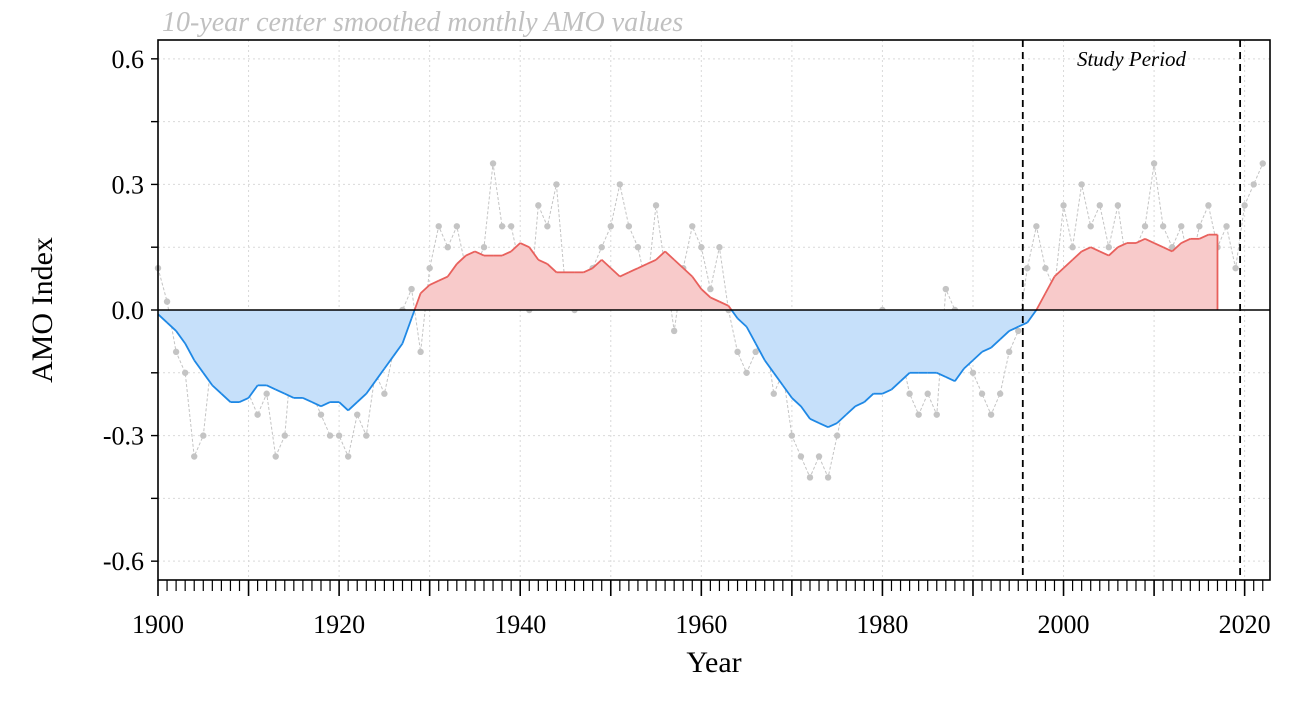 This screenshot has height=705, width=1300. Describe the element at coordinates (128, 310) in the screenshot. I see `y-tick-label: 0.0` at that location.